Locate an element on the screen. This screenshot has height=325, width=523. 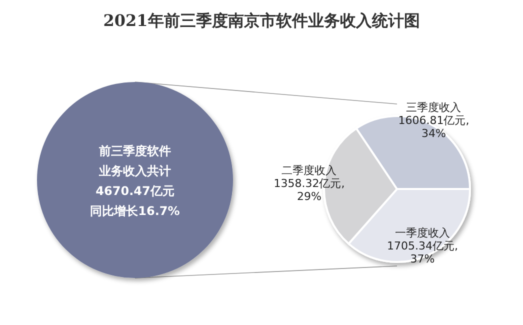
text: 同比增长16.7% is located at coordinates (135, 211).